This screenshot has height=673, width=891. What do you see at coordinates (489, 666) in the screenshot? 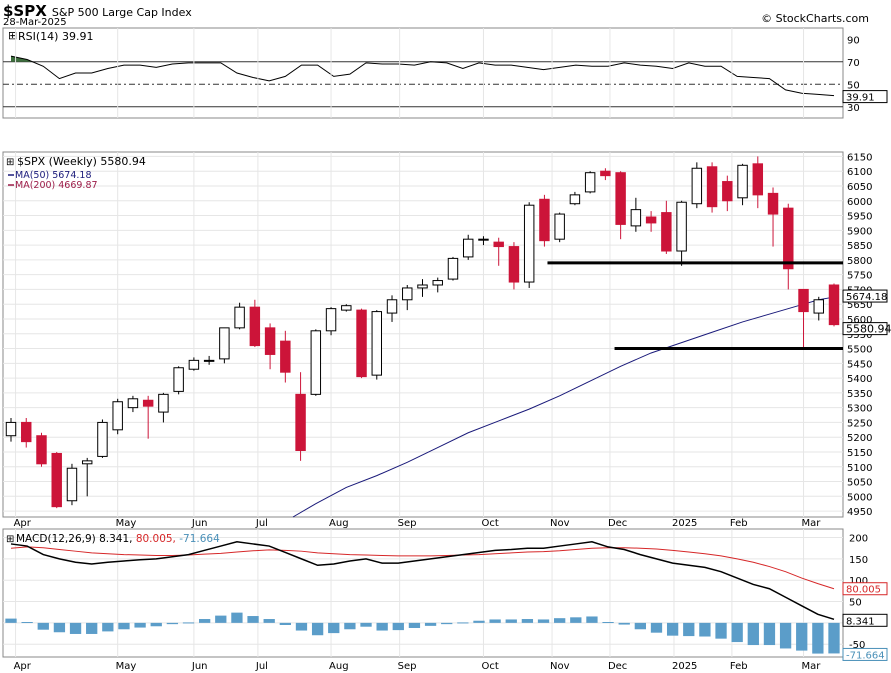
I see `macd-month-label: Oct` at bounding box center [489, 666].